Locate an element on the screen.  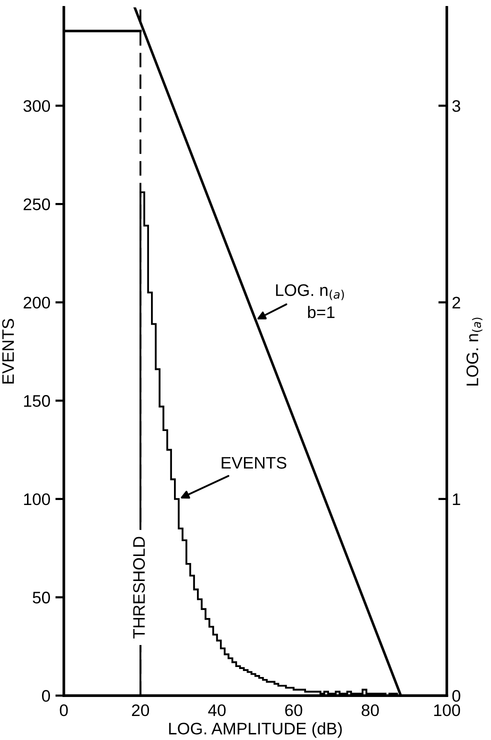
y-tick-label: 250 is located at coordinates (37, 204).